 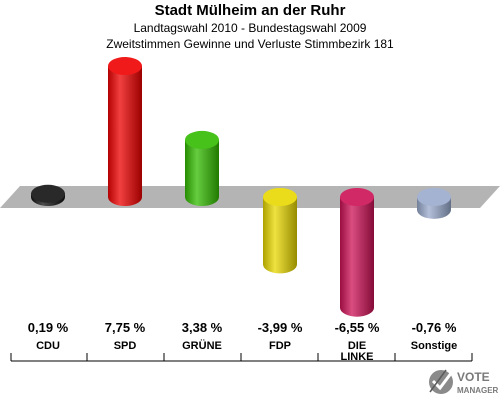 What do you see at coordinates (202, 327) in the screenshot?
I see `value-label: 3,38 %` at bounding box center [202, 327].